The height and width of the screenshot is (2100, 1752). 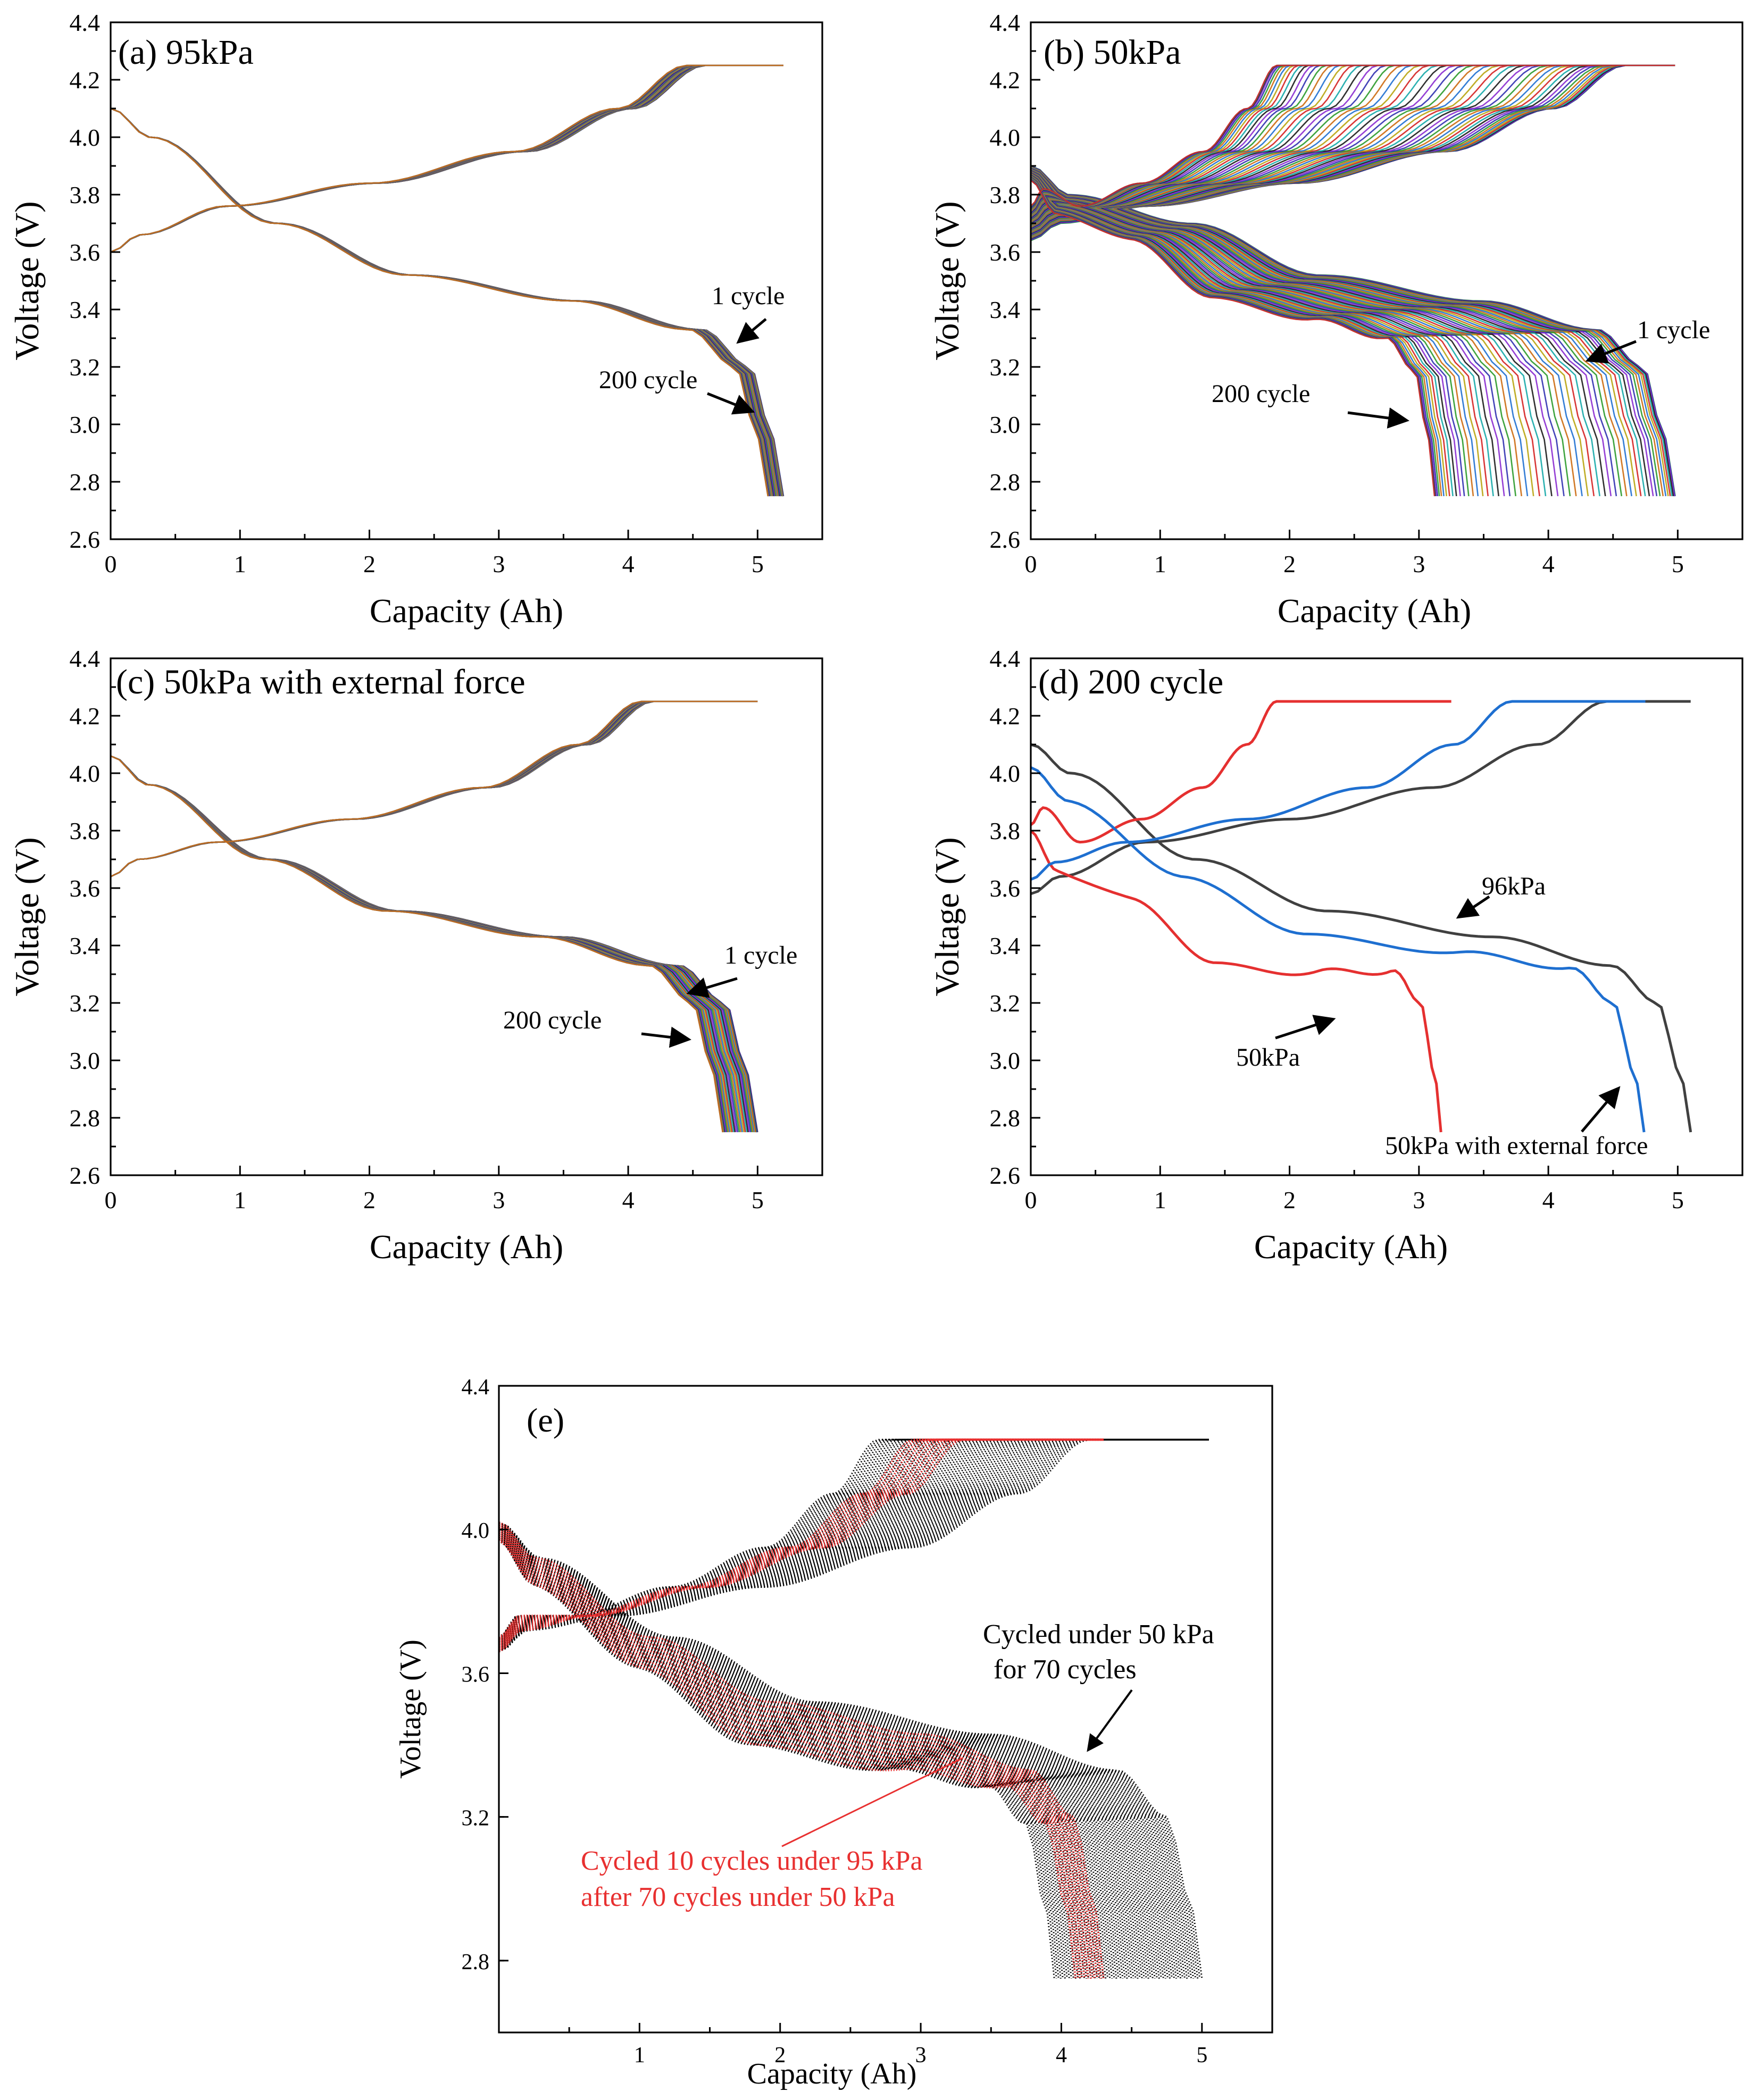 What do you see at coordinates (446, 158) in the screenshot?
I see `panel-a-charge-curve` at bounding box center [446, 158].